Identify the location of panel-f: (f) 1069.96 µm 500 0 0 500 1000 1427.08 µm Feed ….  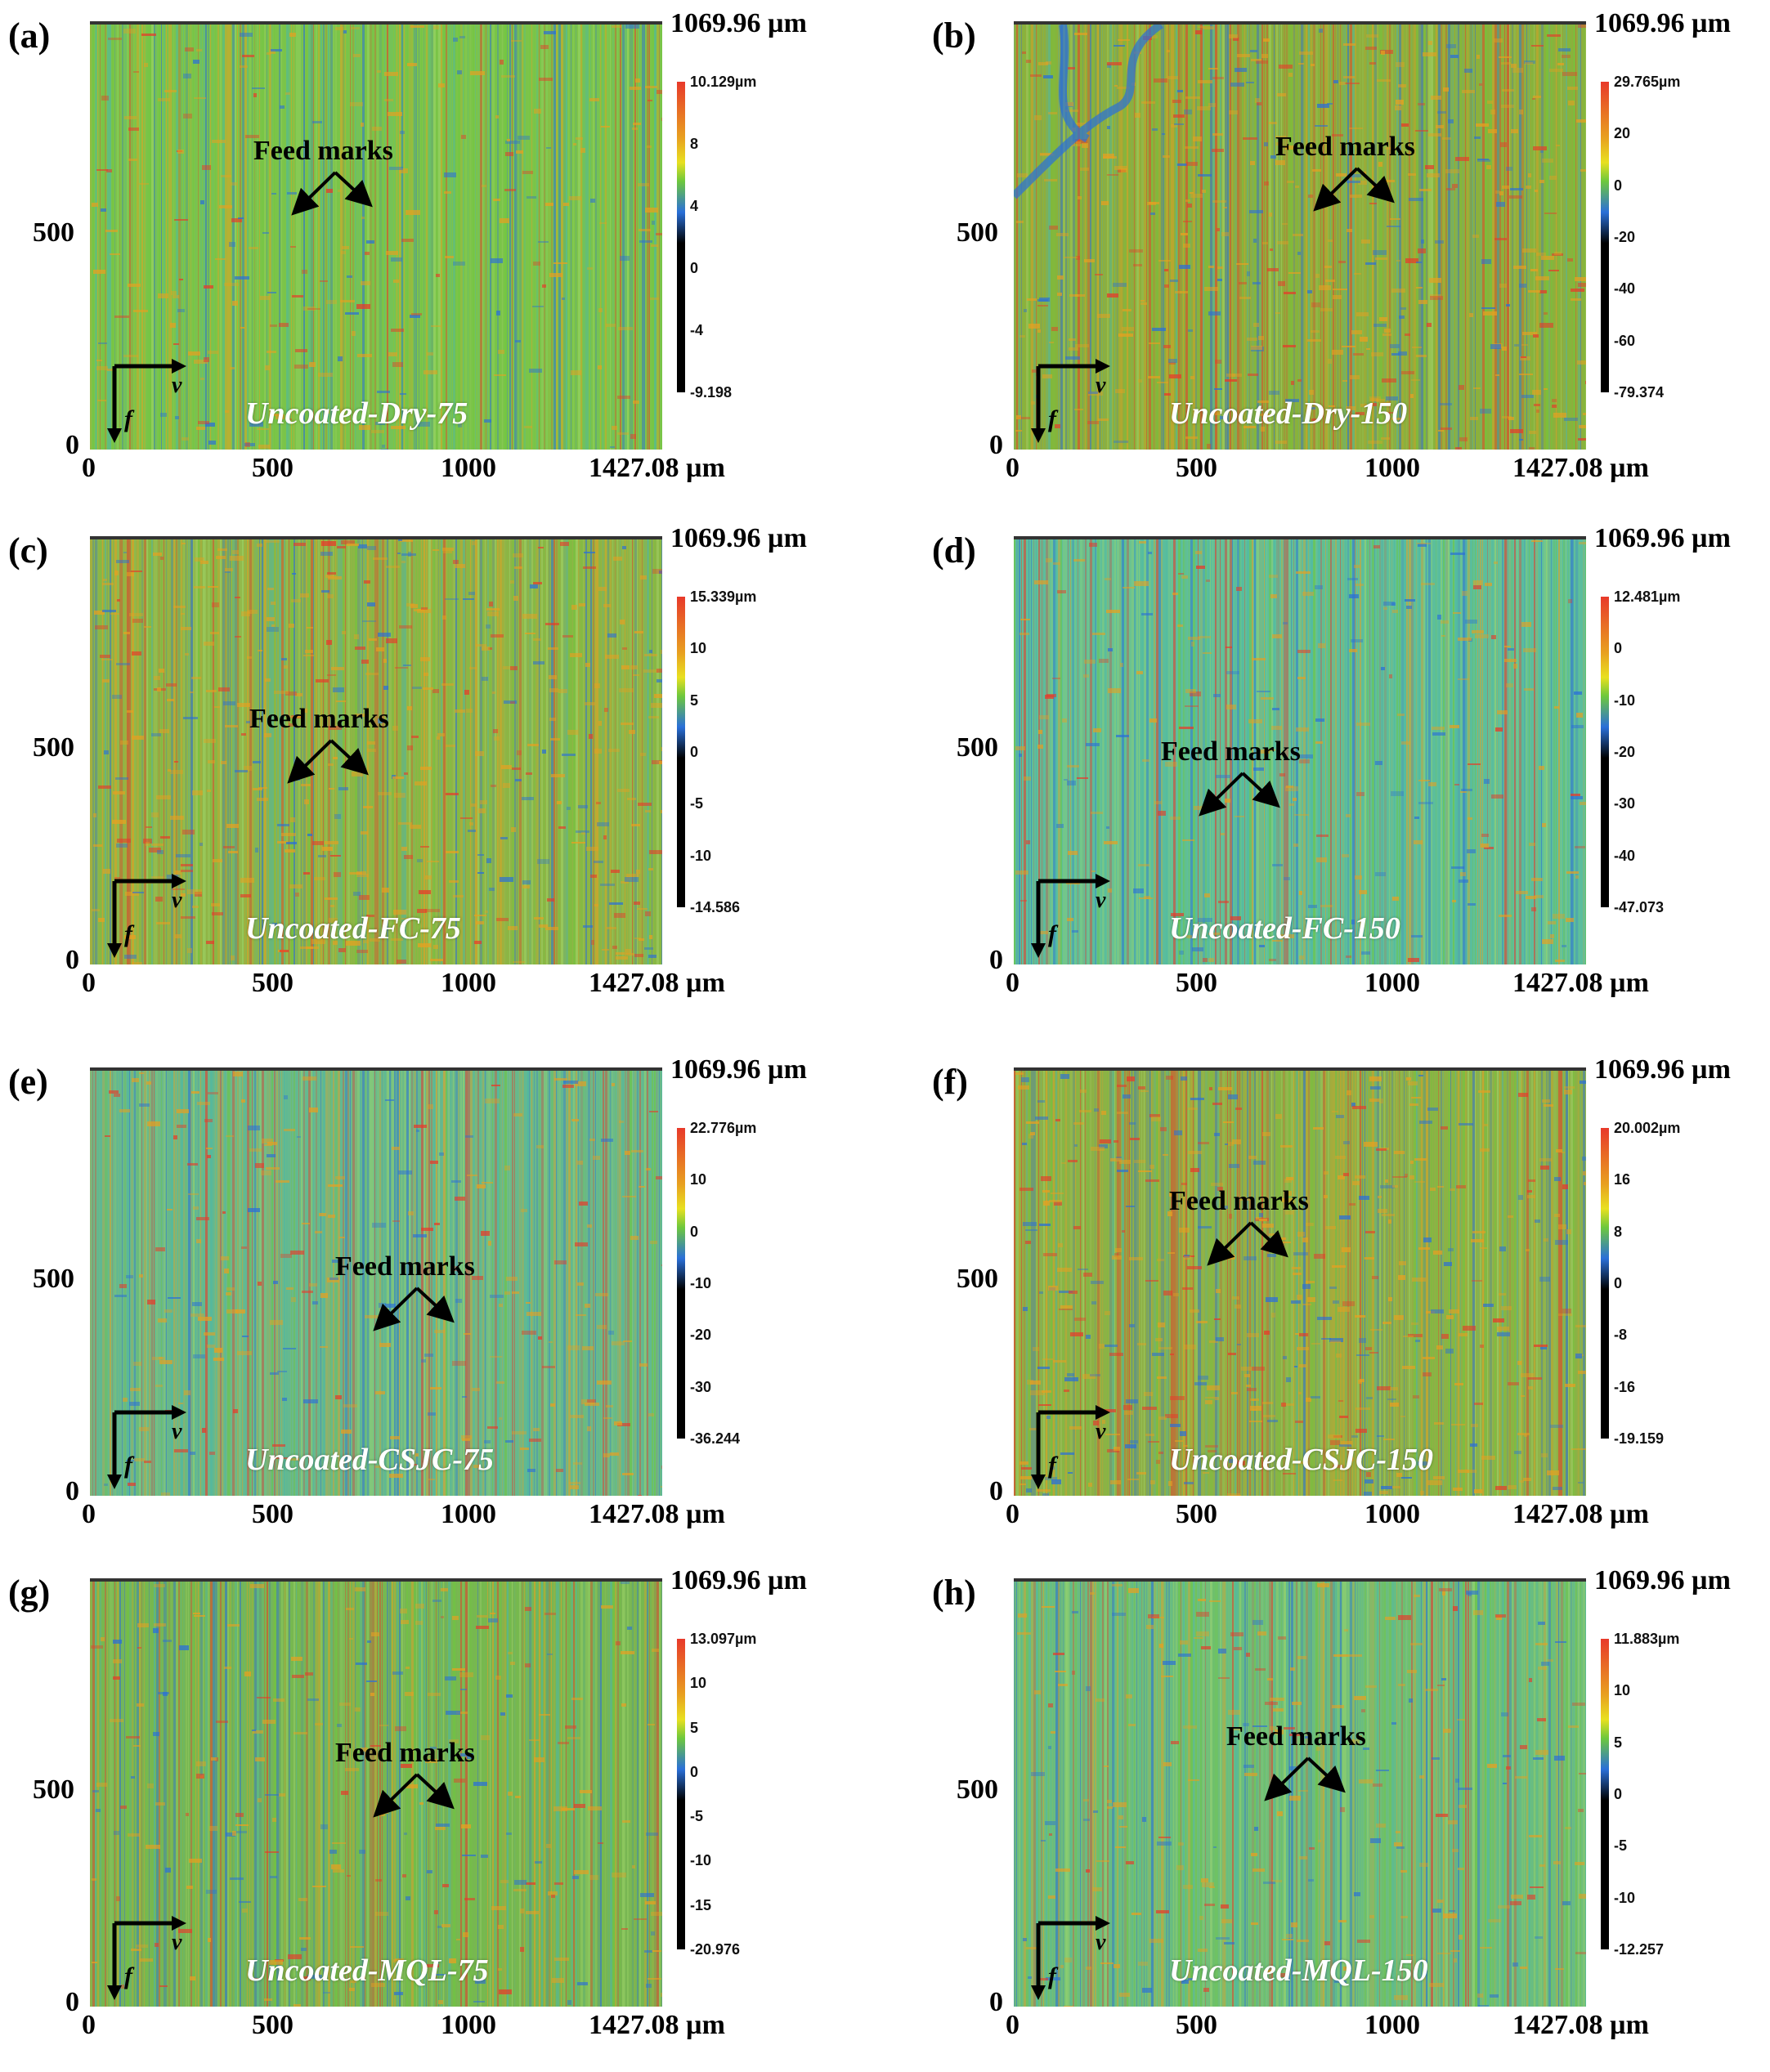
(1351, 1307).